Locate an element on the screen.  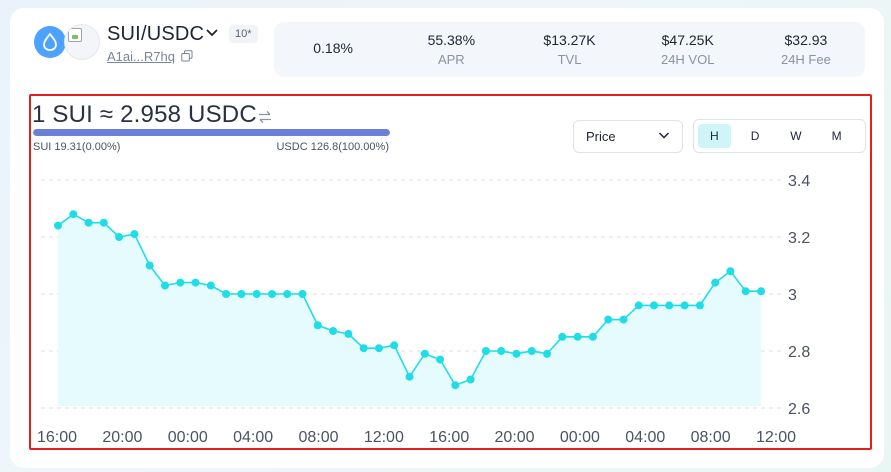
pair-name: SUI/USDC is located at coordinates (156, 34).